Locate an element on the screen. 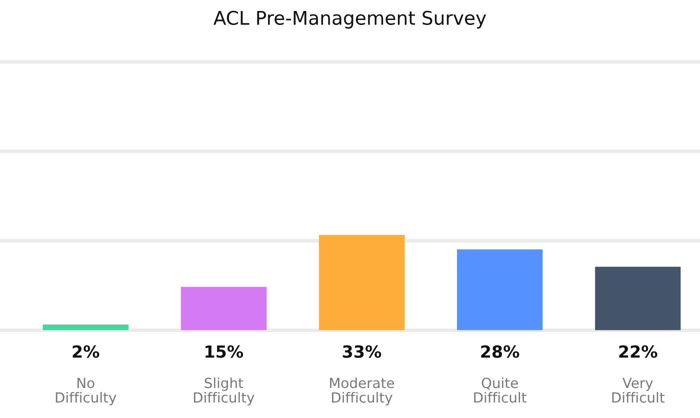 The width and height of the screenshot is (700, 418). x-tick-label: Very Difficult is located at coordinates (638, 390).